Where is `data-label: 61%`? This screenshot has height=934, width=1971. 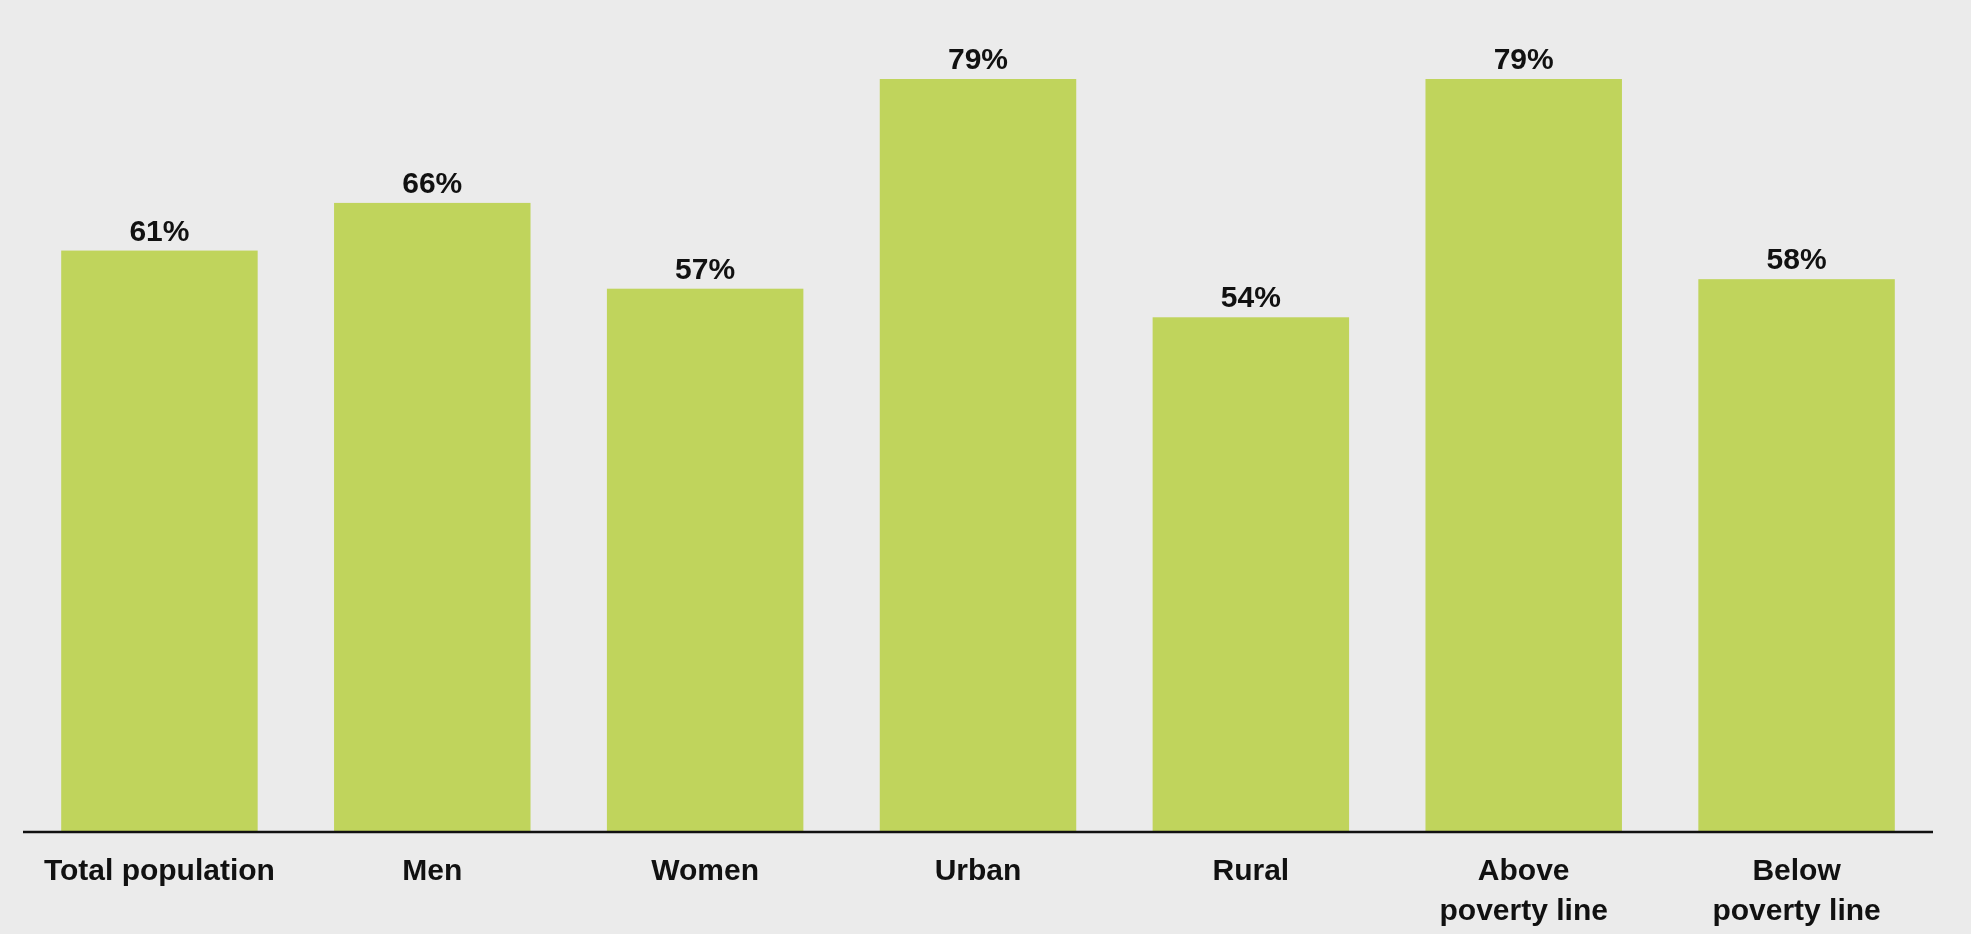 data-label: 61% is located at coordinates (159, 230).